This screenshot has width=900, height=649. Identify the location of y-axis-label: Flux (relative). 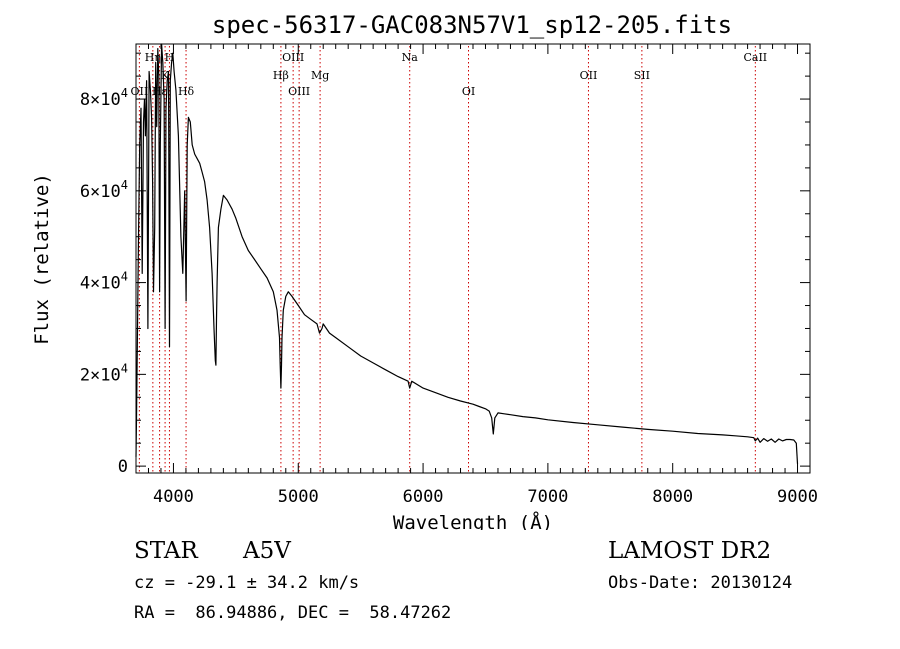
(42, 259).